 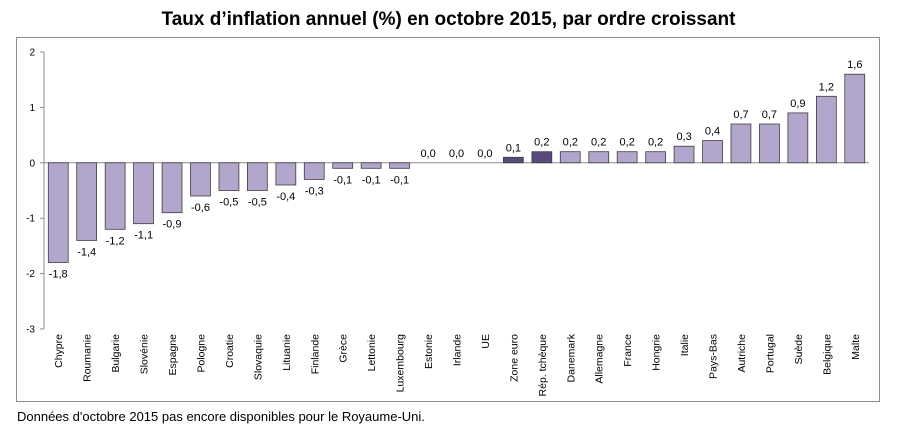 What do you see at coordinates (401, 363) in the screenshot?
I see `category-label: Luxembourg` at bounding box center [401, 363].